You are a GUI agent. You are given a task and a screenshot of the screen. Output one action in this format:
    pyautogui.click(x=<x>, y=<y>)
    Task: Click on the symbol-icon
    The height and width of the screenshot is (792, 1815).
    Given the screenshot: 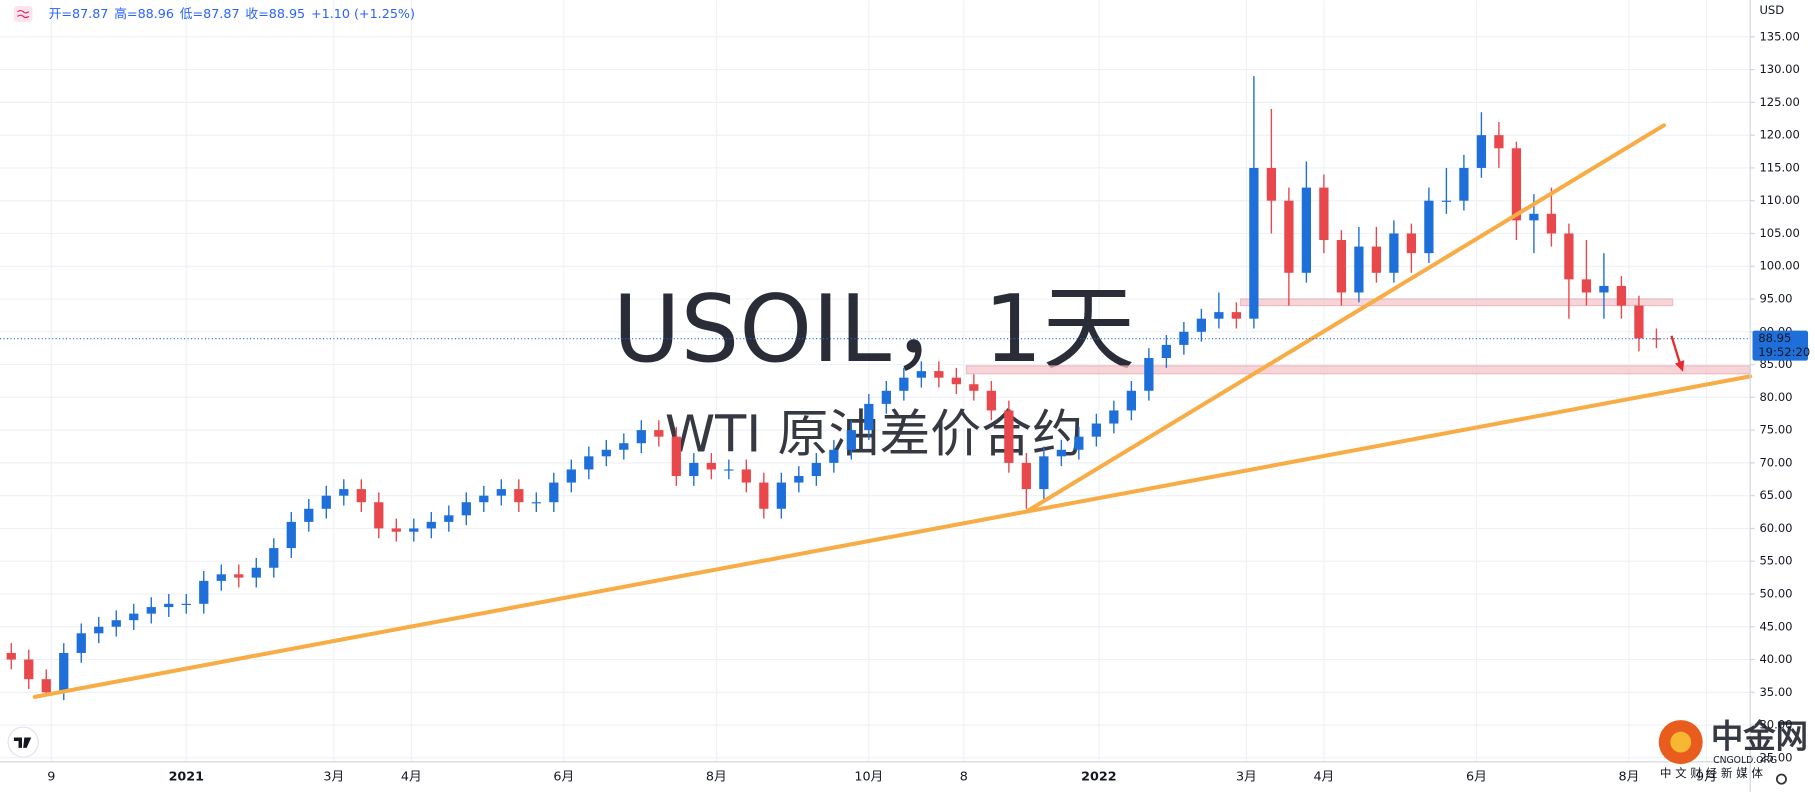 What is the action you would take?
    pyautogui.click(x=23, y=14)
    